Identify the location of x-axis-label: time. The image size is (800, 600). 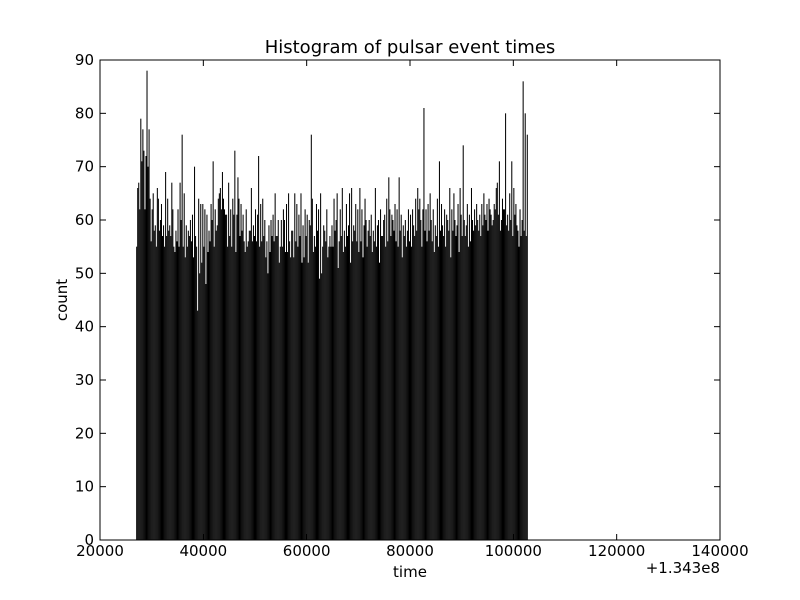
(410, 572).